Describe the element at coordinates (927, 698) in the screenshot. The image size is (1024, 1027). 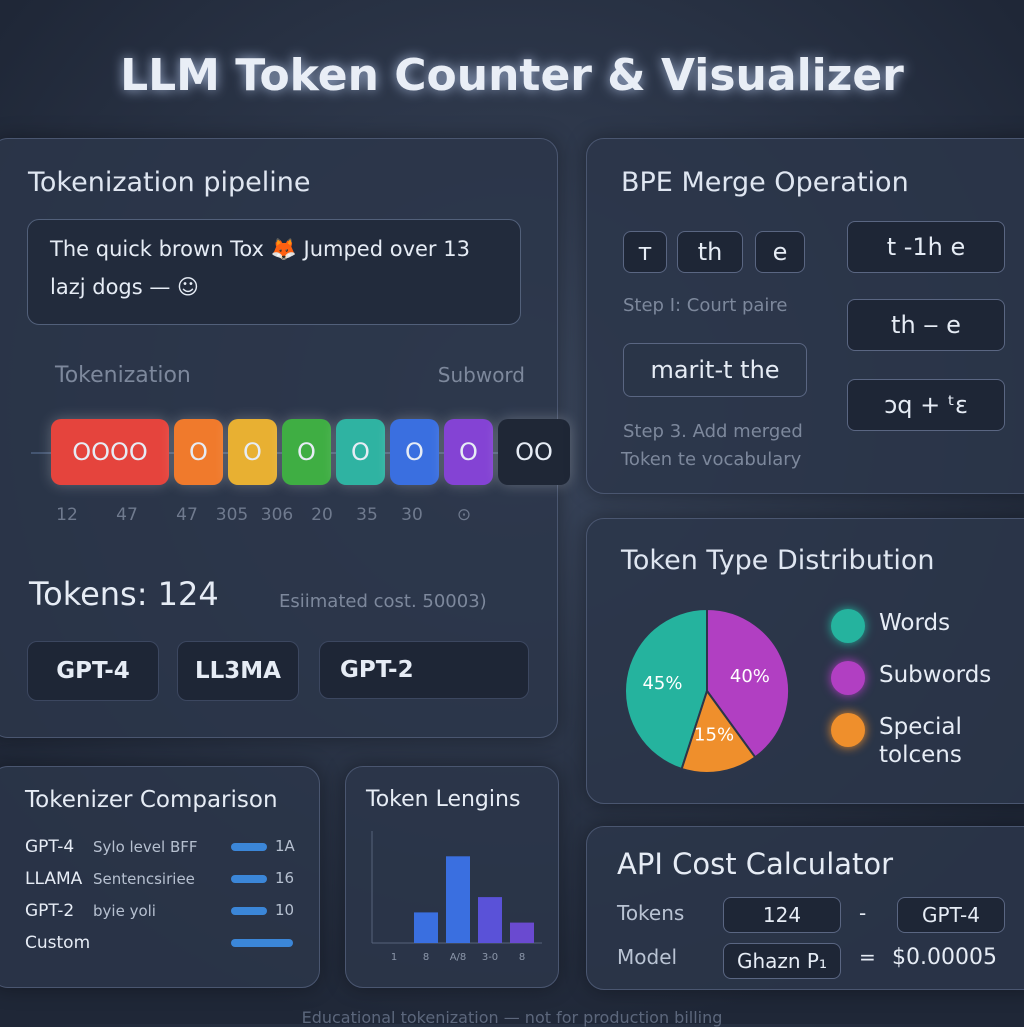
I see `legend: Words Subwords Special tolcens` at that location.